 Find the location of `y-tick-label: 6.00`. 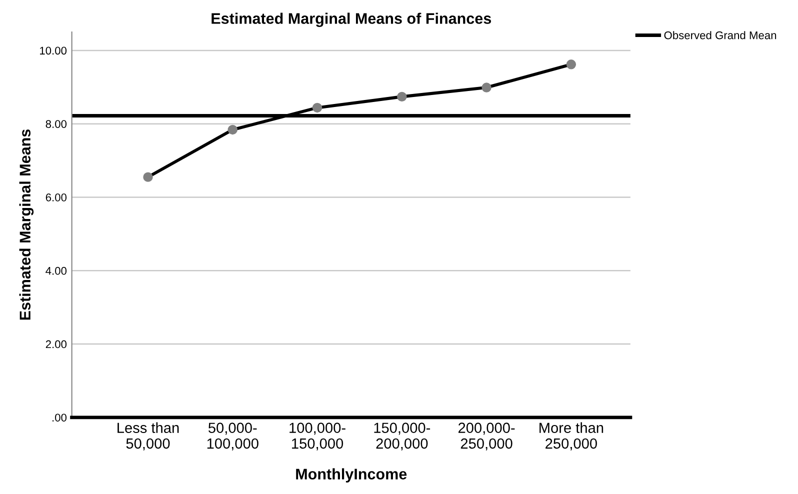

y-tick-label: 6.00 is located at coordinates (56, 198).